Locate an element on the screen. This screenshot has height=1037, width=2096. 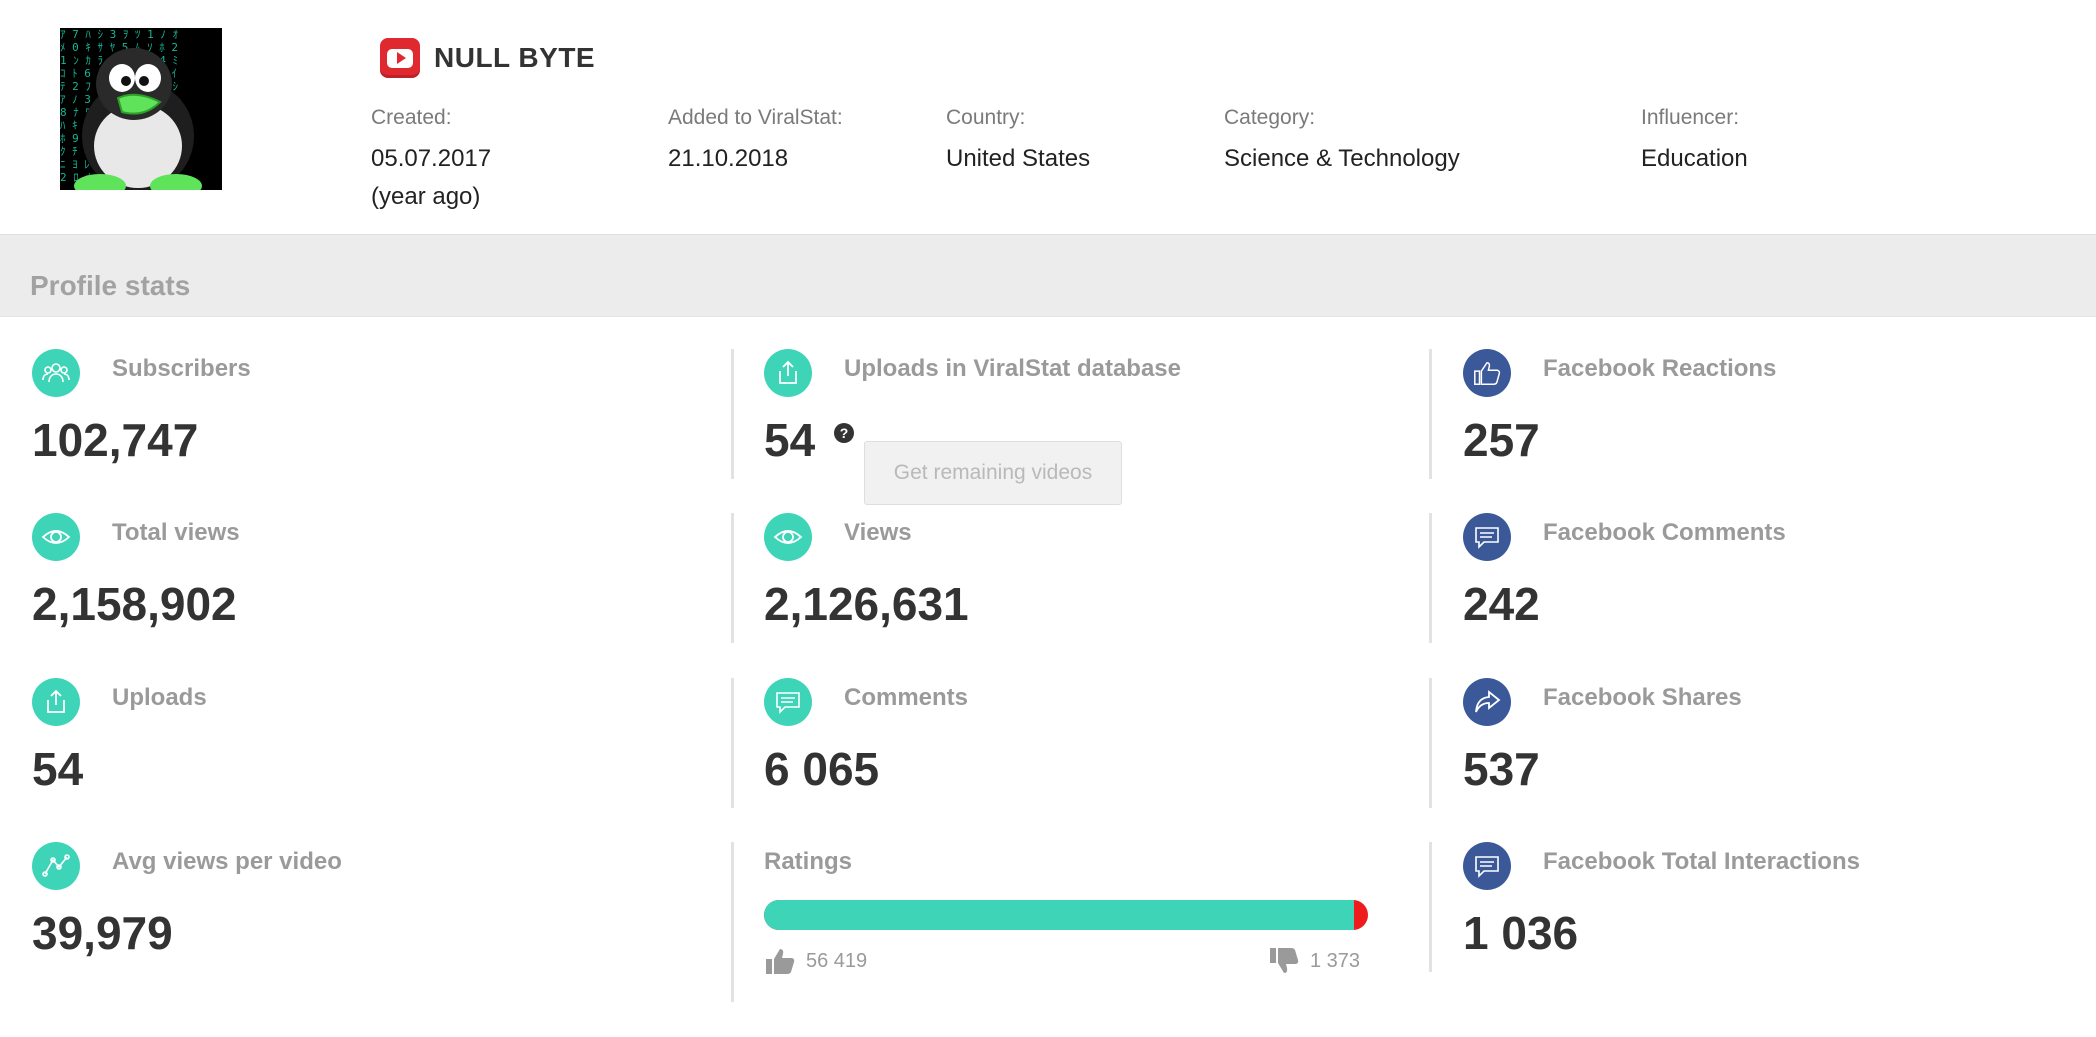
youtube-icon is located at coordinates (400, 58).